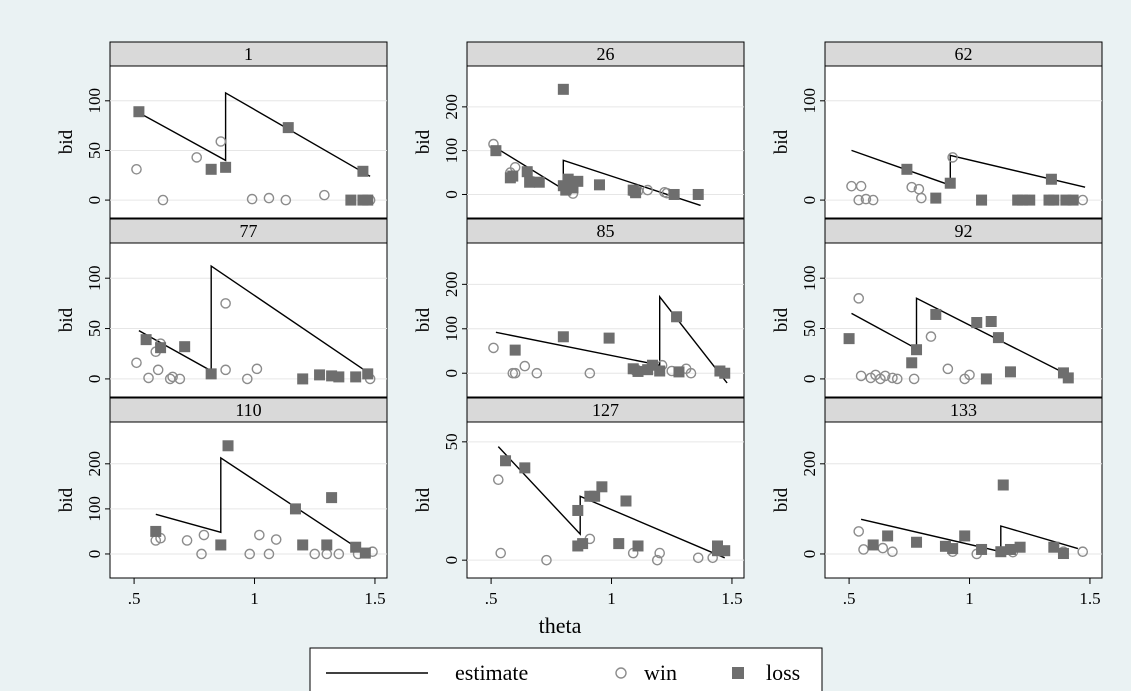  What do you see at coordinates (566, 669) in the screenshot?
I see `legend-box` at bounding box center [566, 669].